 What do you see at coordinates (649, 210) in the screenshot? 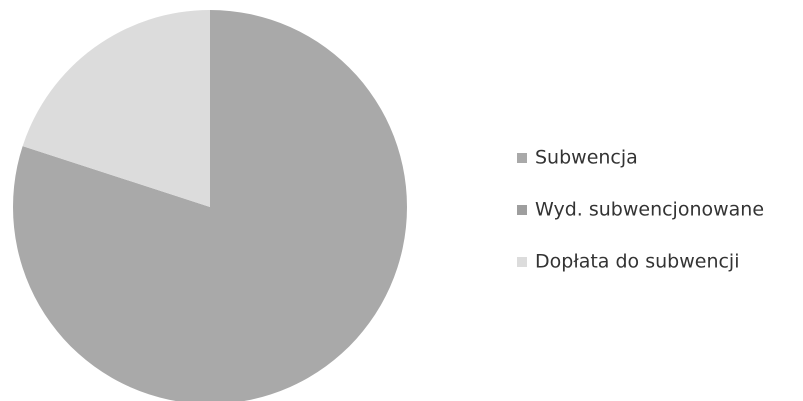
I see `legend-label: Wyd. subwencjonowane` at bounding box center [649, 210].